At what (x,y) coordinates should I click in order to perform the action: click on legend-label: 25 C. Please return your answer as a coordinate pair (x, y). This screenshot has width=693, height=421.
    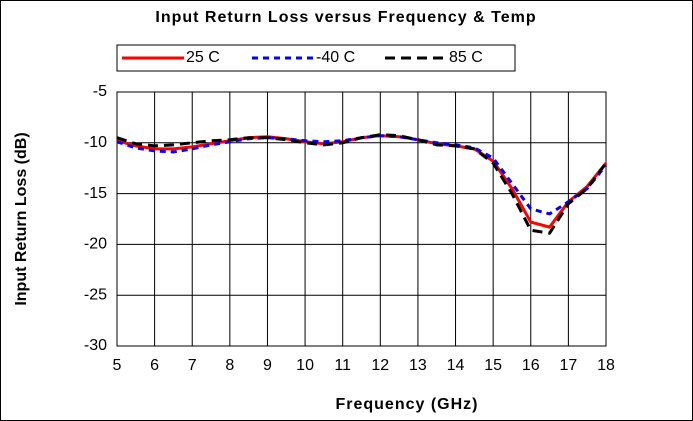
    Looking at the image, I should click on (203, 57).